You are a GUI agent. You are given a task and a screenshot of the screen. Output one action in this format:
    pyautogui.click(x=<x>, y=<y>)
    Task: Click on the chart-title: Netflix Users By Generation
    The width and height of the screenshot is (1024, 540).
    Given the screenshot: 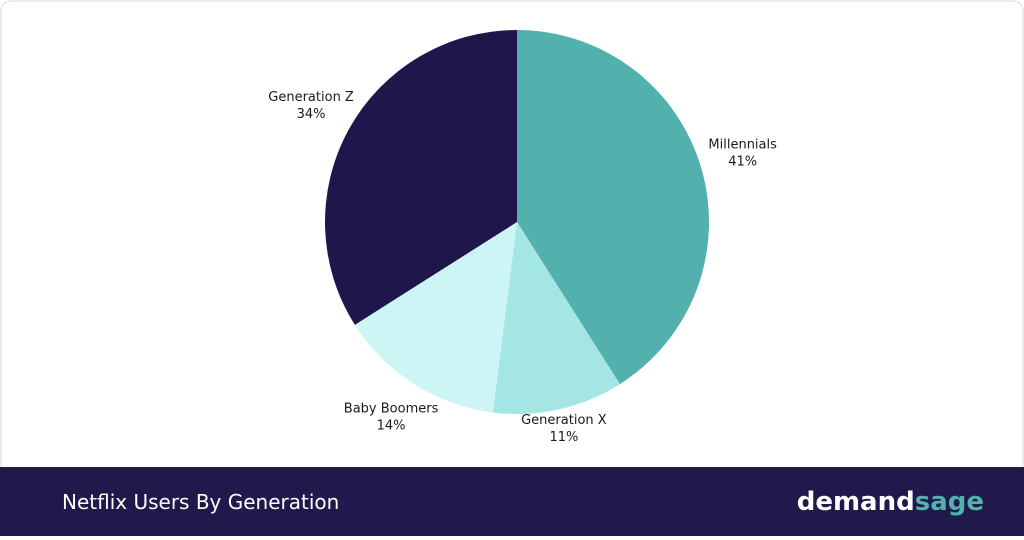 What is the action you would take?
    pyautogui.click(x=200, y=502)
    